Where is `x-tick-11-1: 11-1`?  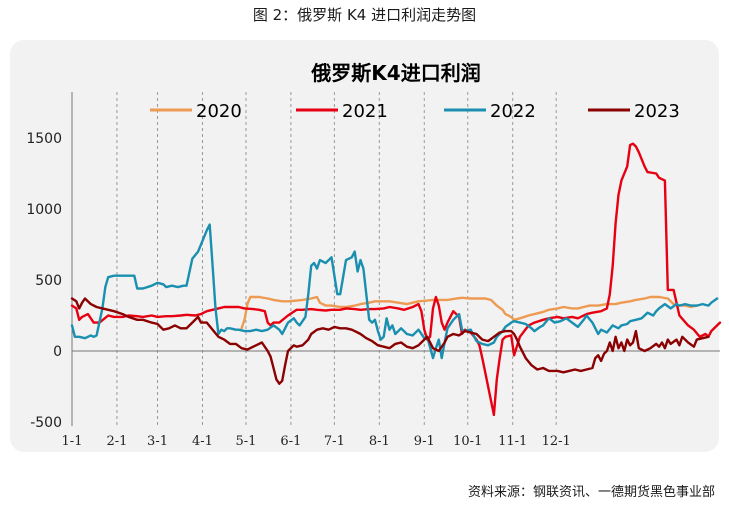 x-tick-11-1: 11-1 is located at coordinates (512, 441).